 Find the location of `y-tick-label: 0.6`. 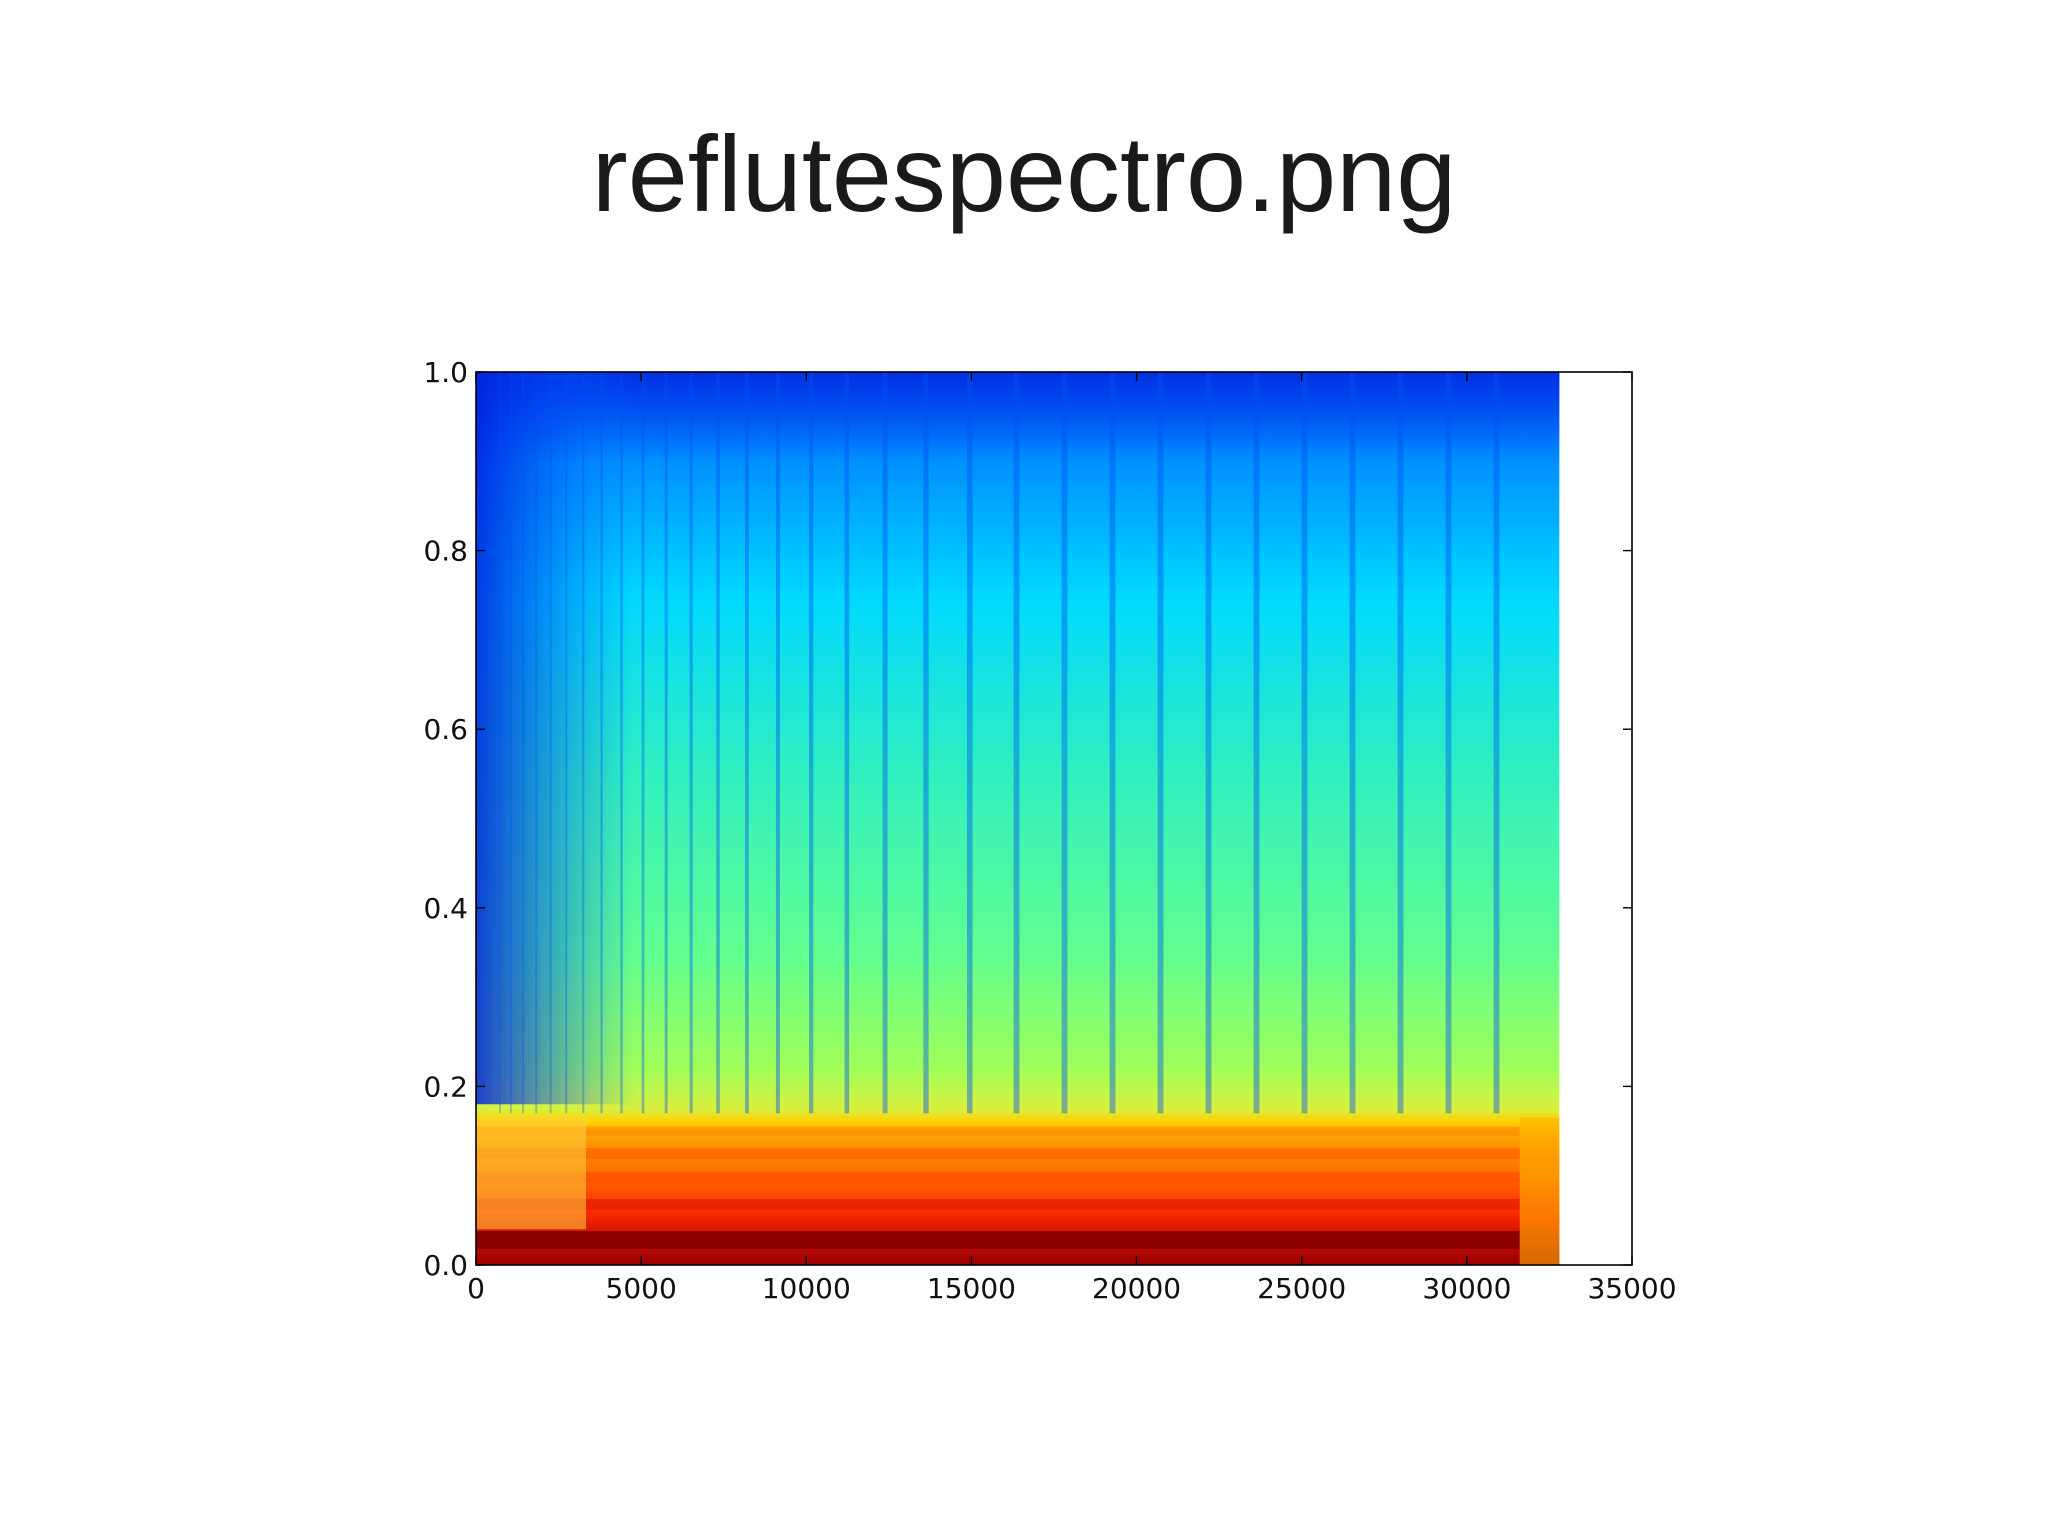

y-tick-label: 0.6 is located at coordinates (445, 729).